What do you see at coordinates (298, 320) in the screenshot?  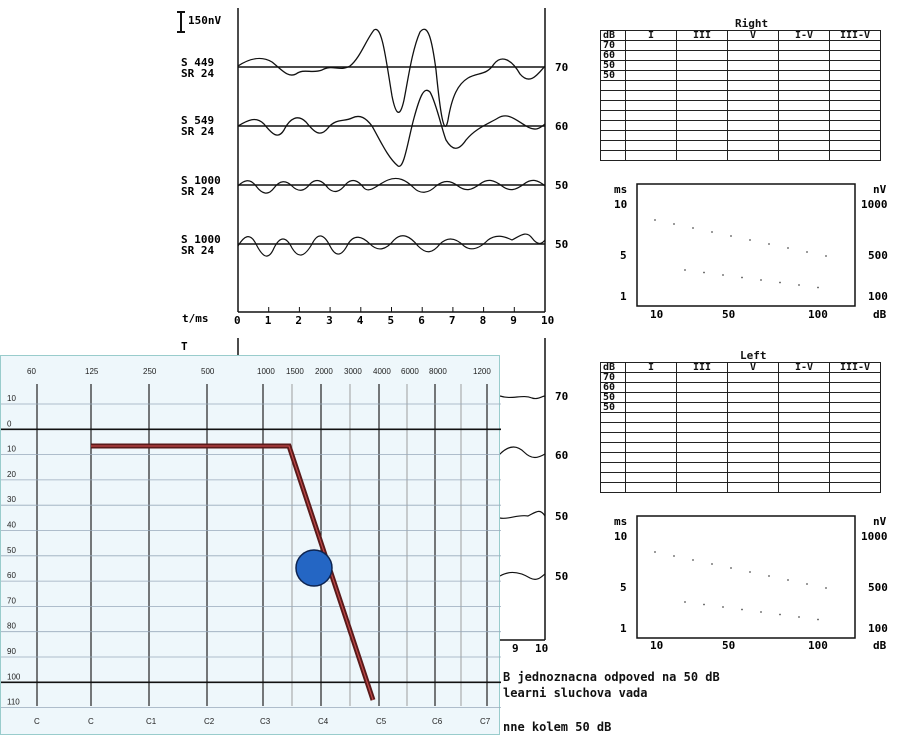 I see `time-tick-label: 2` at bounding box center [298, 320].